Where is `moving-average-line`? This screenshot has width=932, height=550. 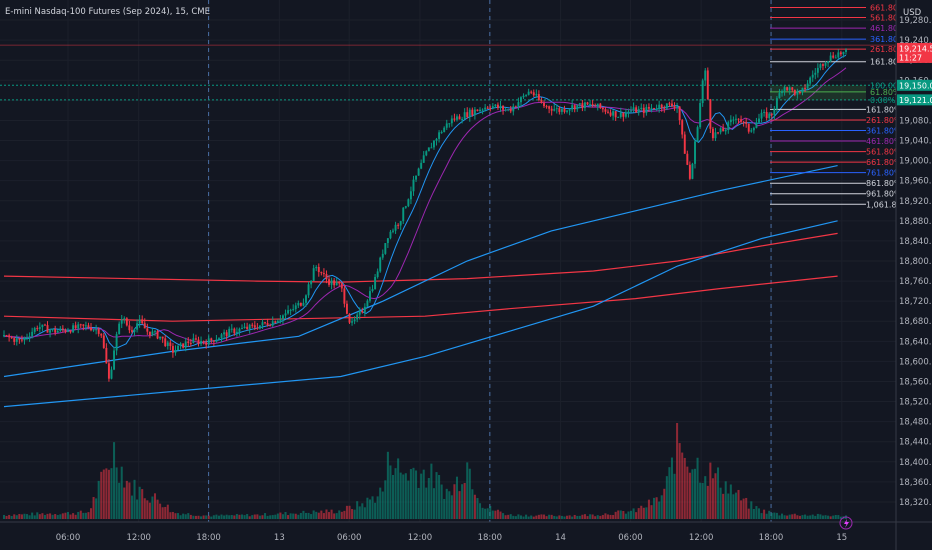
moving-average-line is located at coordinates (420, 298).